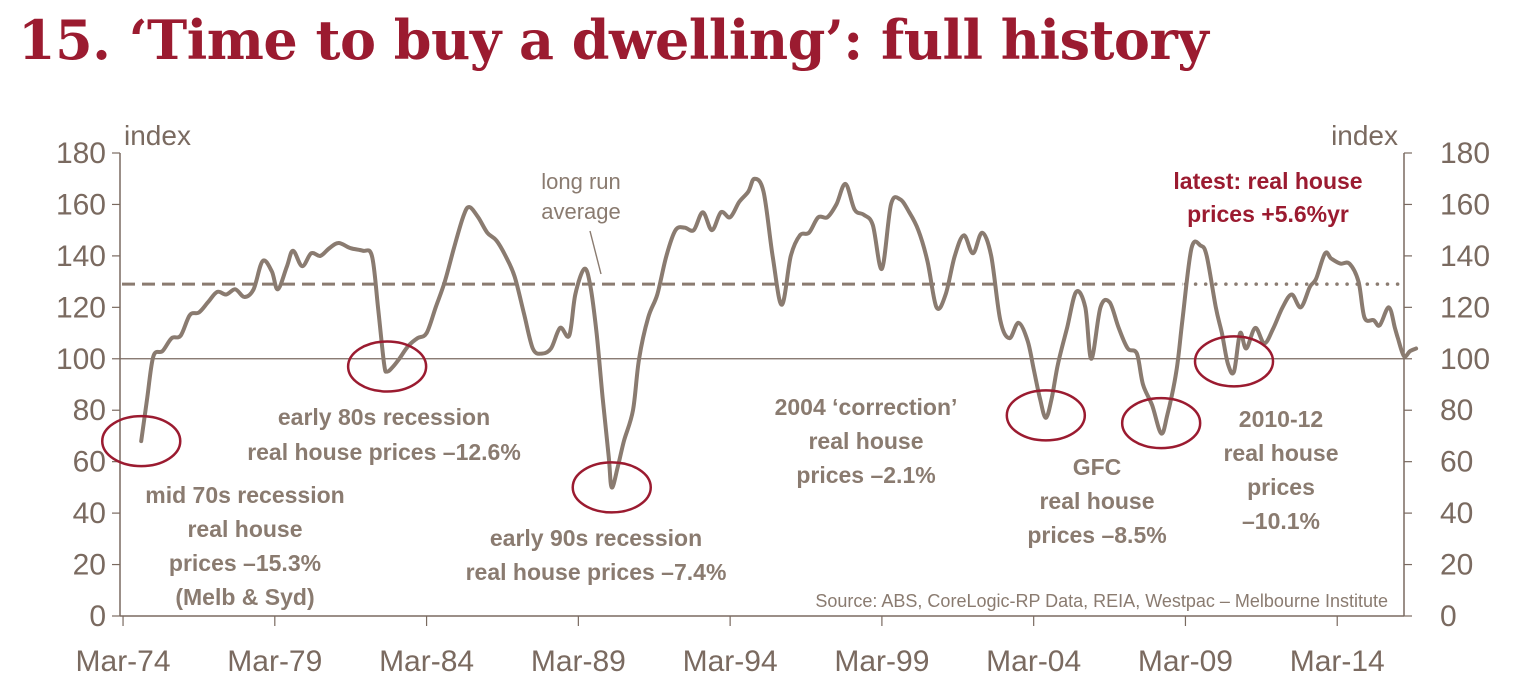 The width and height of the screenshot is (1518, 697). Describe the element at coordinates (1465, 204) in the screenshot. I see `y-tick-label-right: 160` at that location.